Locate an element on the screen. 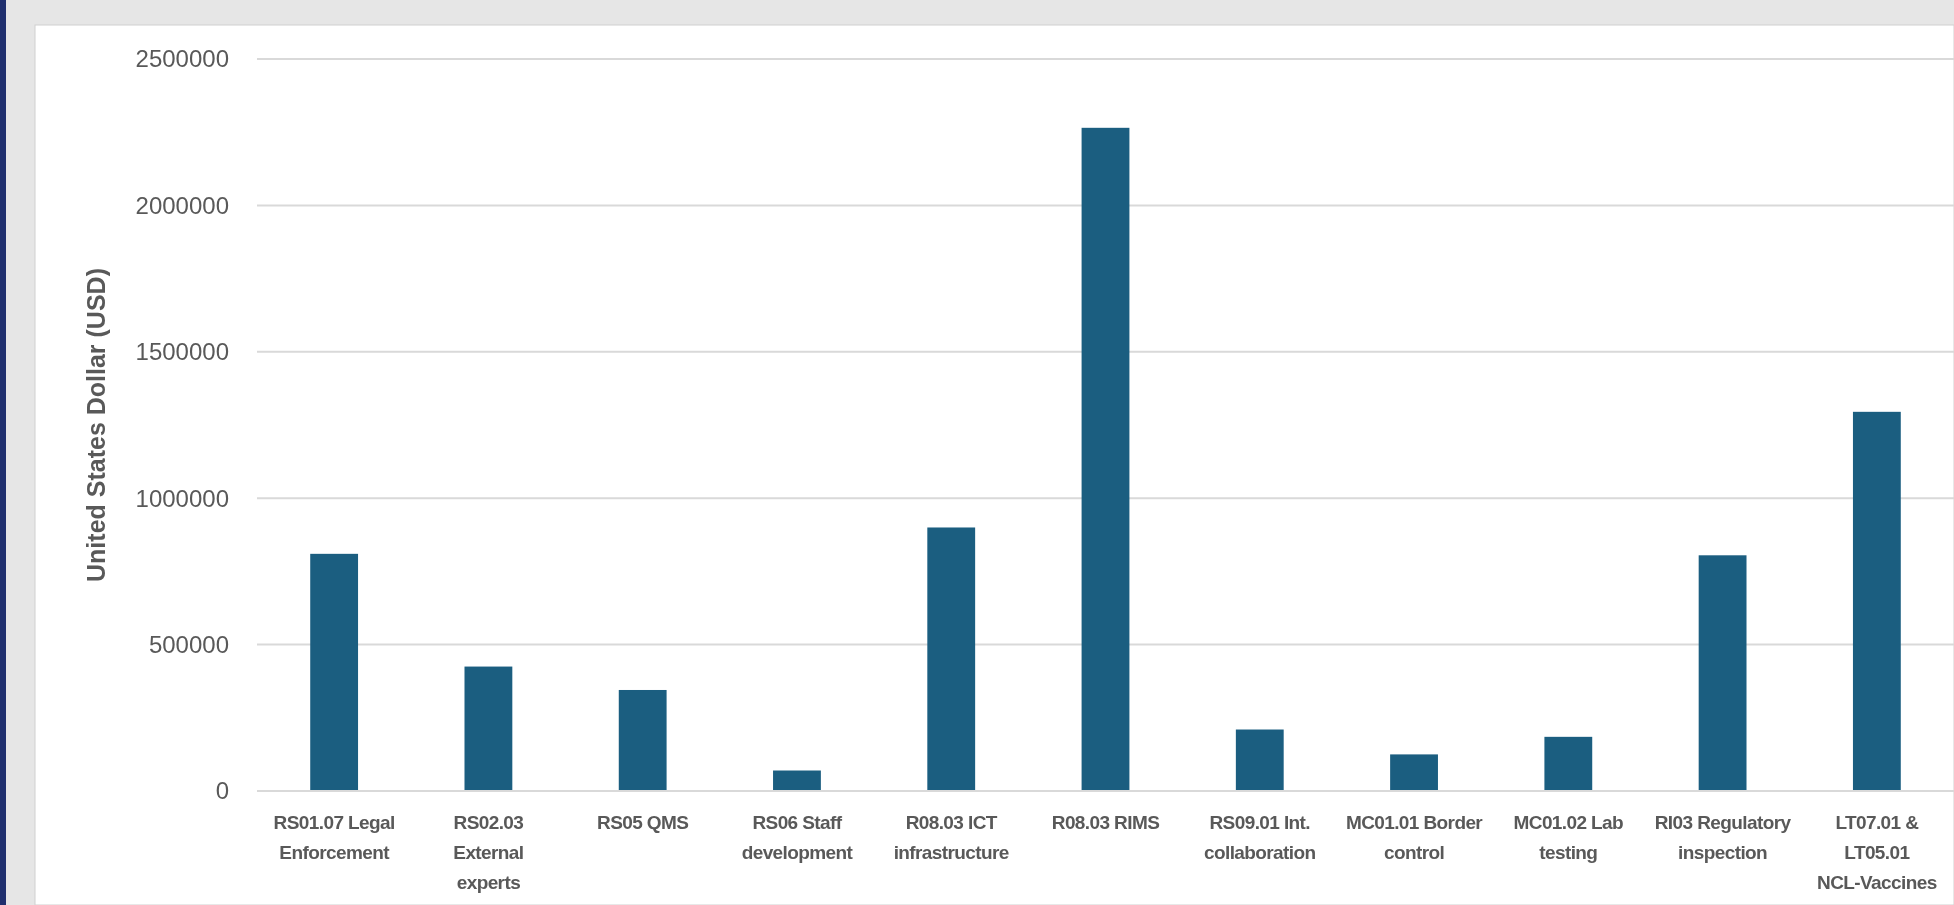 The width and height of the screenshot is (1954, 905). y-tick-label: 500000 is located at coordinates (188, 644).